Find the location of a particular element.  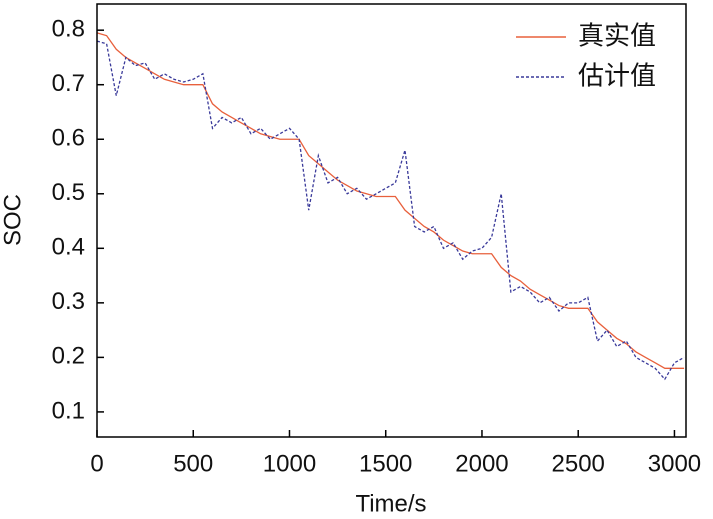

y-axis-label: SOC is located at coordinates (13, 220).